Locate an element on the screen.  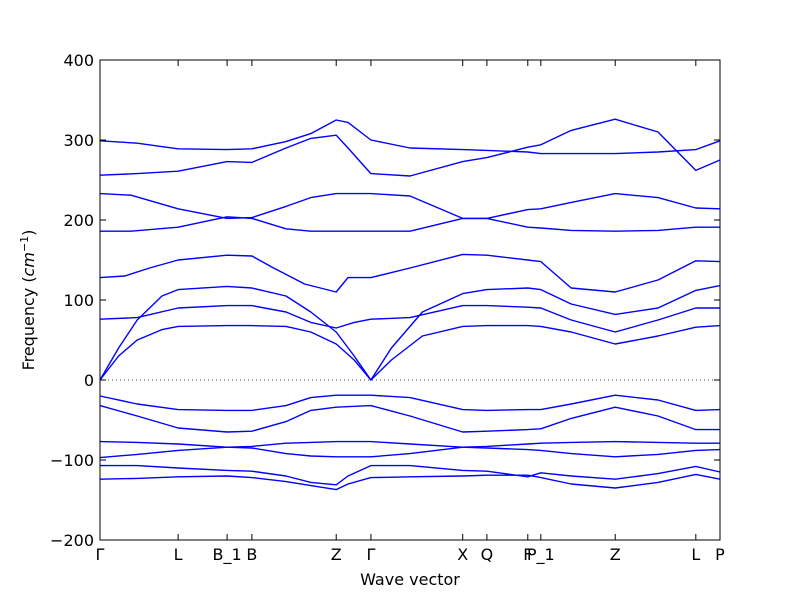
y-axis-label-unit: cm is located at coordinates (28, 264).